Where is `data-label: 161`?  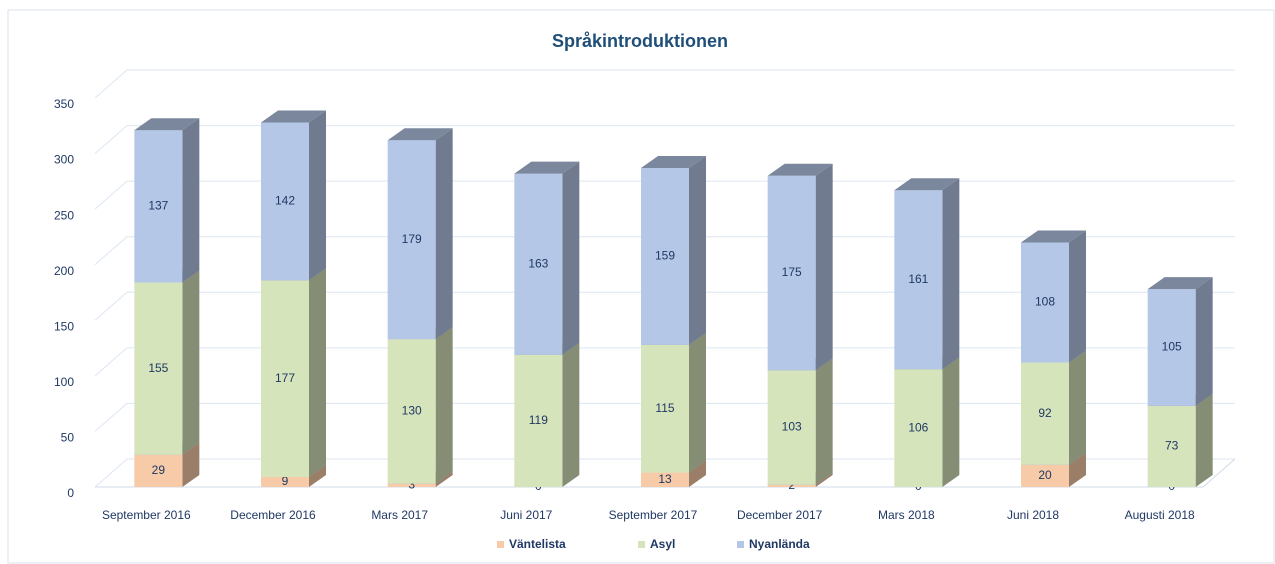
data-label: 161 is located at coordinates (918, 279).